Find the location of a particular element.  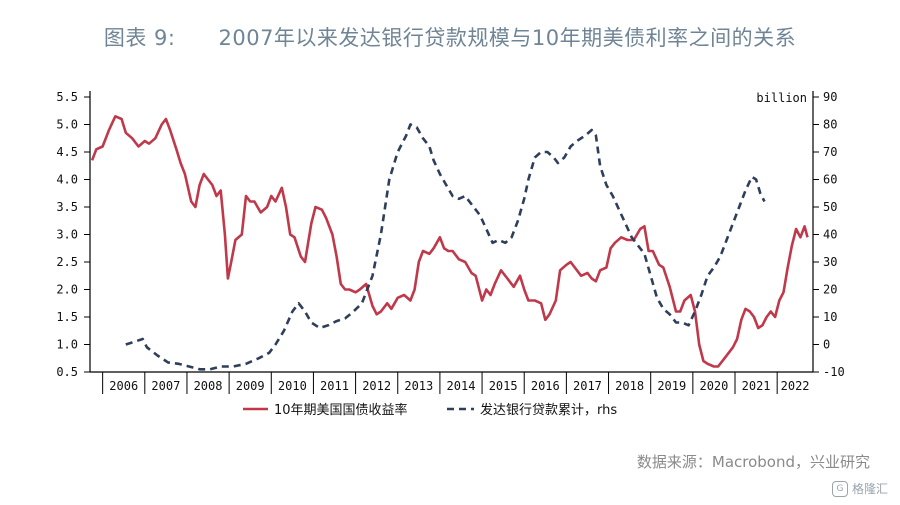

x-tick-label: 2011 is located at coordinates (334, 386).